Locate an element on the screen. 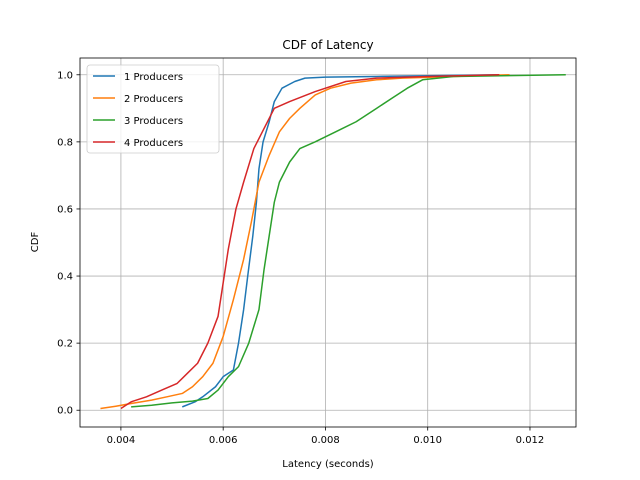  x-tick-label: 0.010 is located at coordinates (427, 440).